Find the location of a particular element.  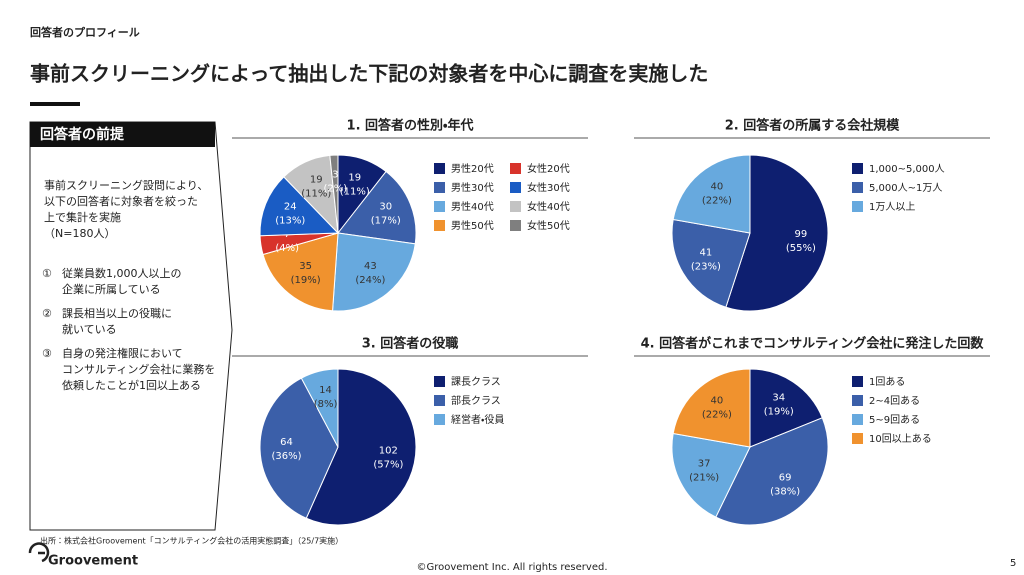

item-text: 自身の発注権限において is located at coordinates (122, 353).